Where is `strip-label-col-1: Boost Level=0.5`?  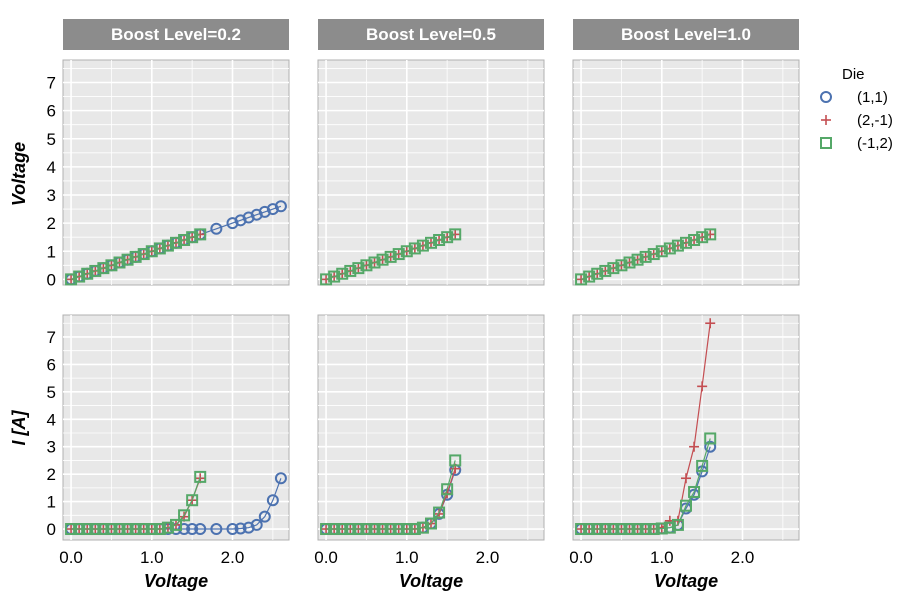 strip-label-col-1: Boost Level=0.5 is located at coordinates (431, 34).